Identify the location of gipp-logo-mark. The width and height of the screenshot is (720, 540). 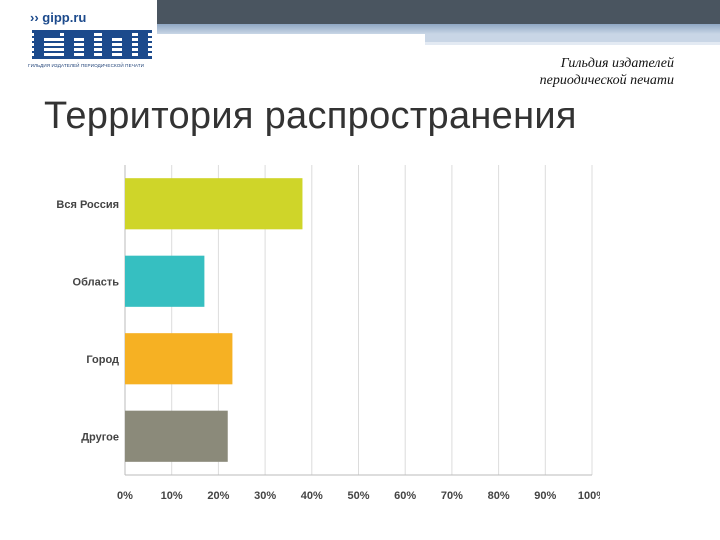
(92, 44).